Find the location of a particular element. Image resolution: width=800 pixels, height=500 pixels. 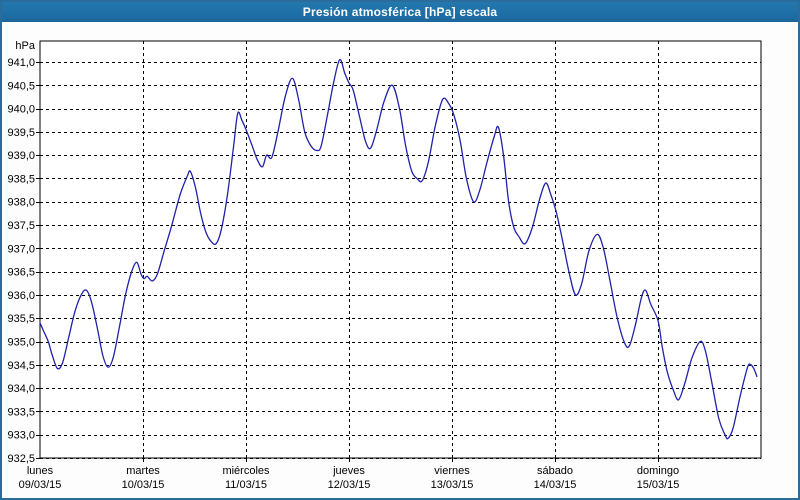

y-axis-unit-label: hPa is located at coordinates (25, 46).